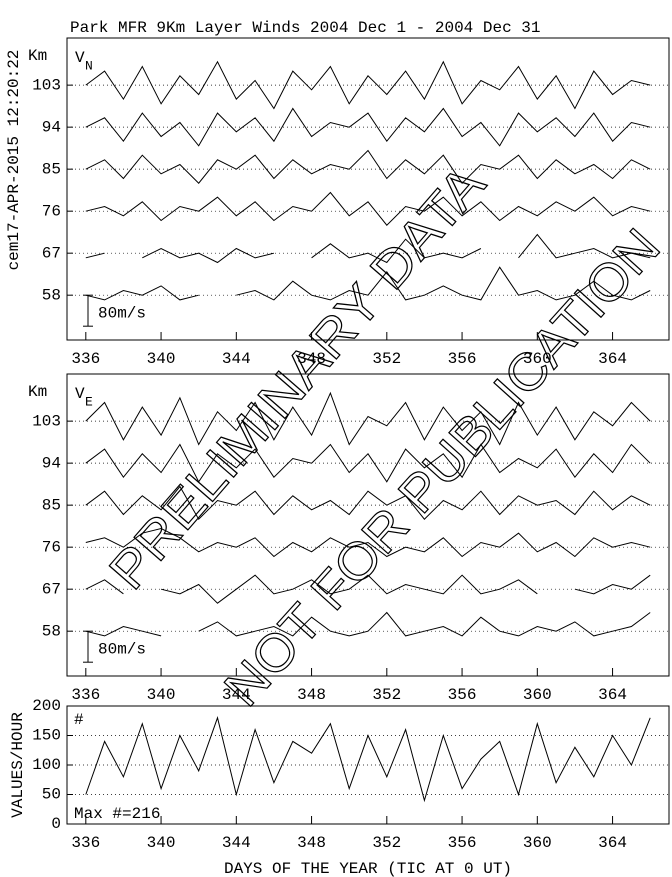 This screenshot has width=672, height=877. What do you see at coordinates (14, 160) in the screenshot?
I see `timestamp: cem17-APR-2015 12:20:22` at bounding box center [14, 160].